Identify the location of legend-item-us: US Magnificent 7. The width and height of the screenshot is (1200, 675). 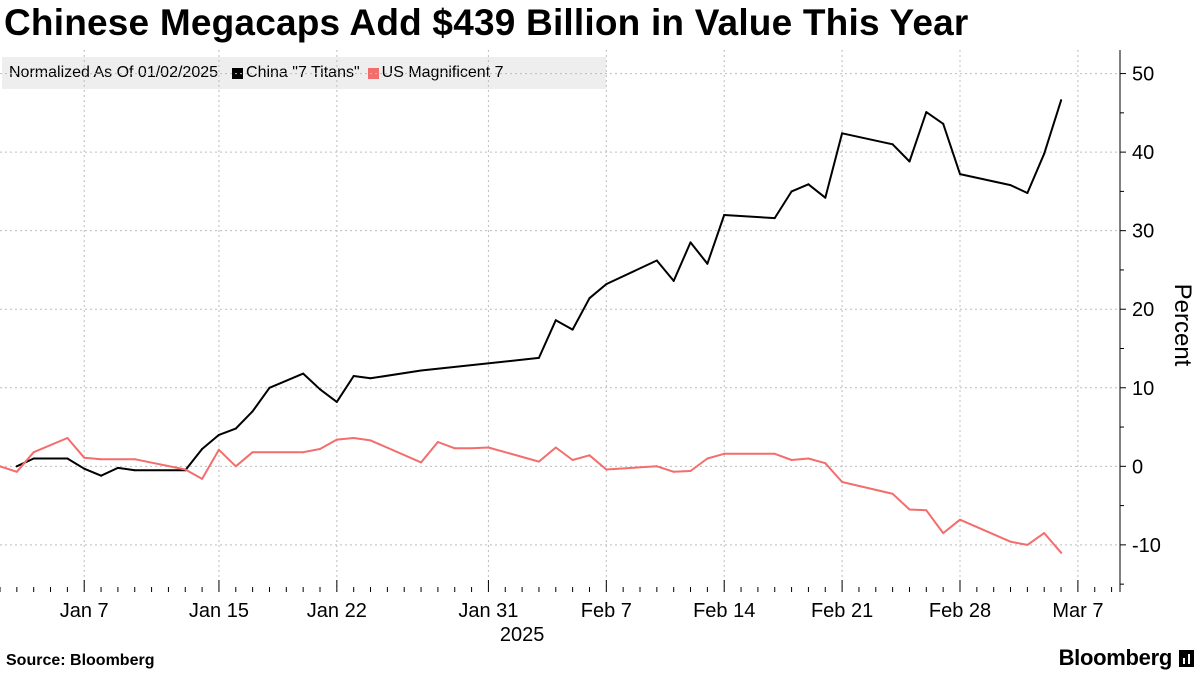
(435, 73).